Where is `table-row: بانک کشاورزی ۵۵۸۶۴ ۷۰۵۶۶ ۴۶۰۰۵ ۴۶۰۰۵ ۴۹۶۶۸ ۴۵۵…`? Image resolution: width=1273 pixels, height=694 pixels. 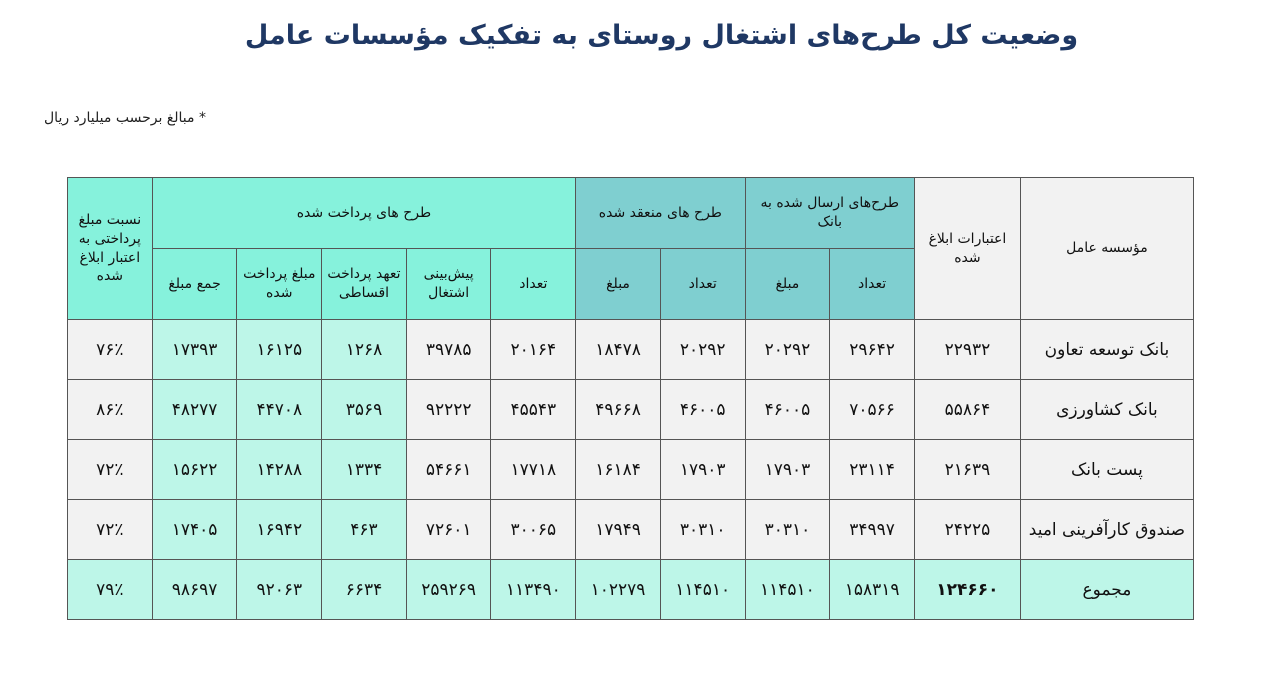
table-row: بانک کشاورزی ۵۵۸۶۴ ۷۰۵۶۶ ۴۶۰۰۵ ۴۶۰۰۵ ۴۹۶۶۸ ۴۵۵… is located at coordinates (630, 409).